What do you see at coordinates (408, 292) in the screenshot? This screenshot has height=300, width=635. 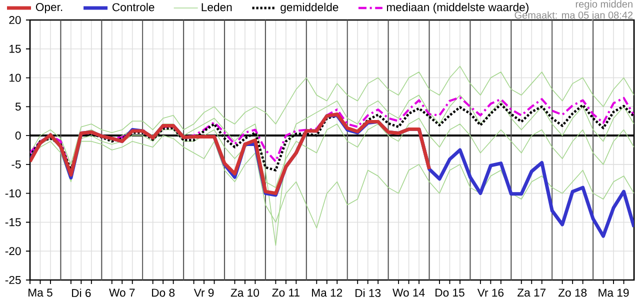 I see `x-tick-label: Wo 14` at bounding box center [408, 292].